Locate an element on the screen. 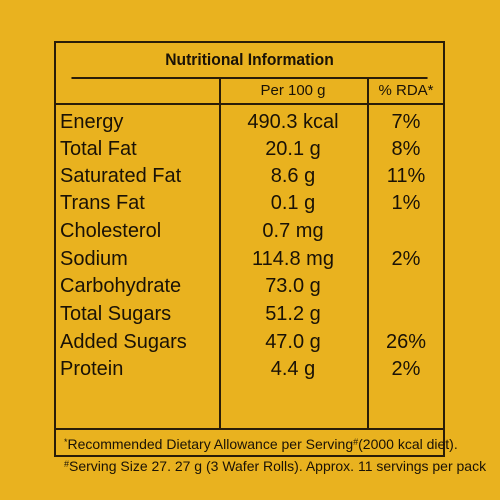 The image size is (500, 500). nutrient-value: 0.1 g is located at coordinates (293, 203).